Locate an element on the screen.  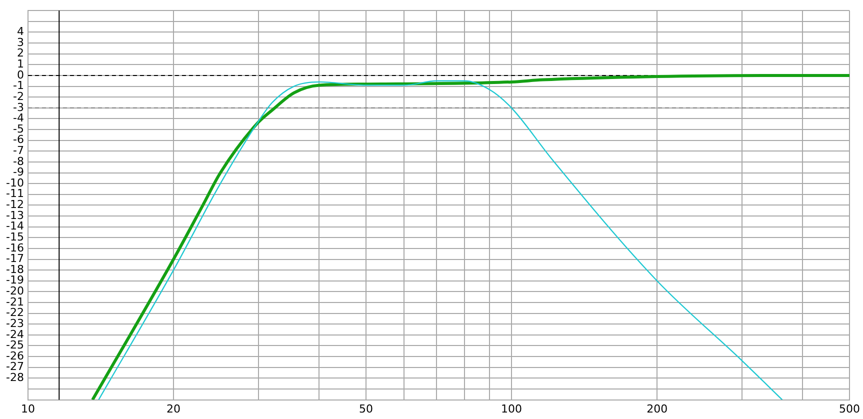
x-tick-label: 50 is located at coordinates (365, 409).